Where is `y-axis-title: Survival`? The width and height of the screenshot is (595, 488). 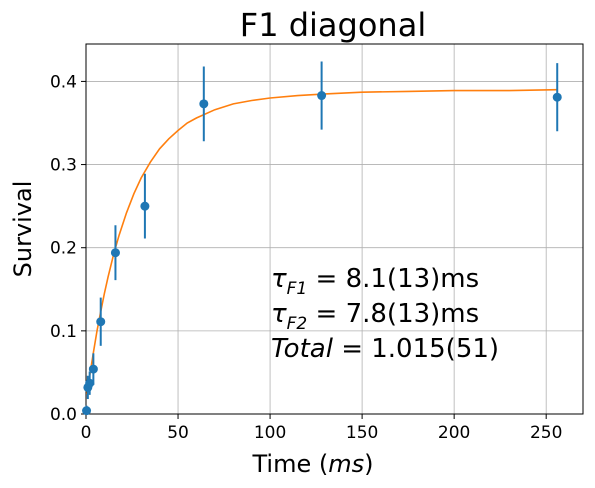 y-axis-title: Survival is located at coordinates (23, 229).